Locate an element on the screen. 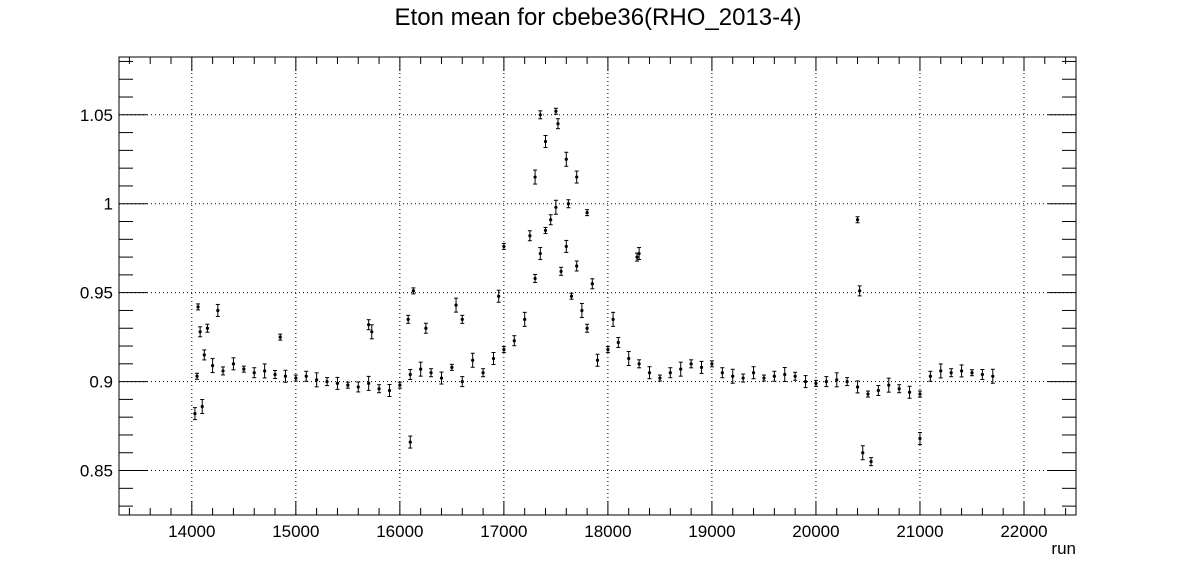  x-tick-label: 17000 is located at coordinates (503, 531).